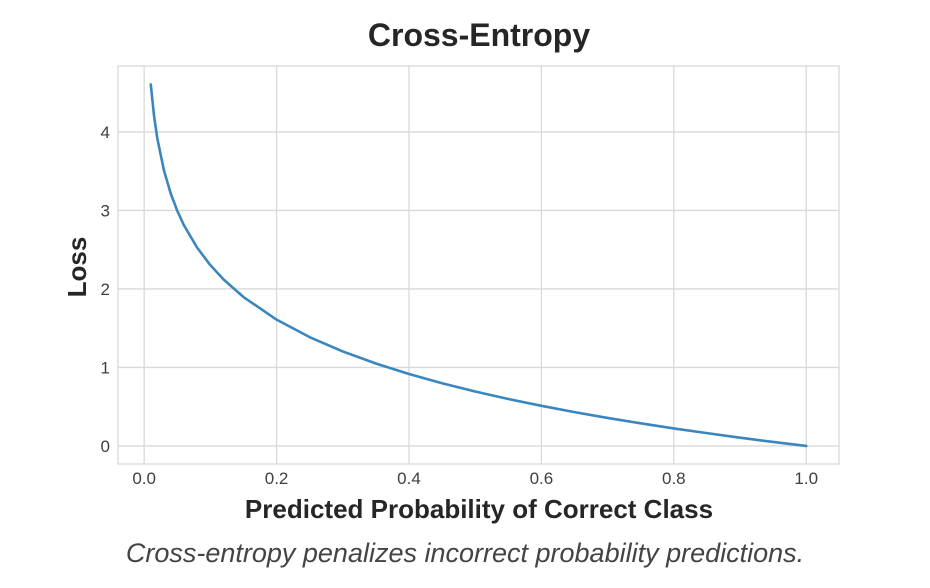 Image resolution: width=930 pixels, height=588 pixels. I want to click on y-tick-label: 1, so click(105, 367).